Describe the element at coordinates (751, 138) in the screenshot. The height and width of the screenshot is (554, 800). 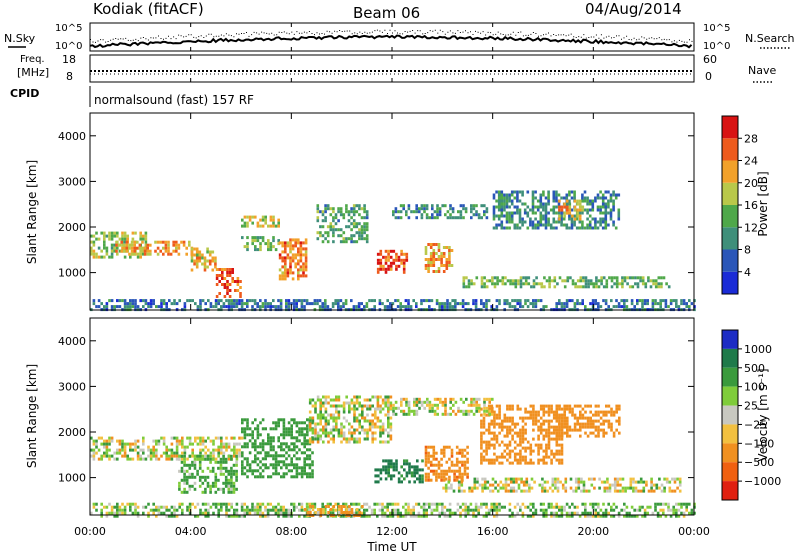
I see `power-colorbar-label: 28` at that location.